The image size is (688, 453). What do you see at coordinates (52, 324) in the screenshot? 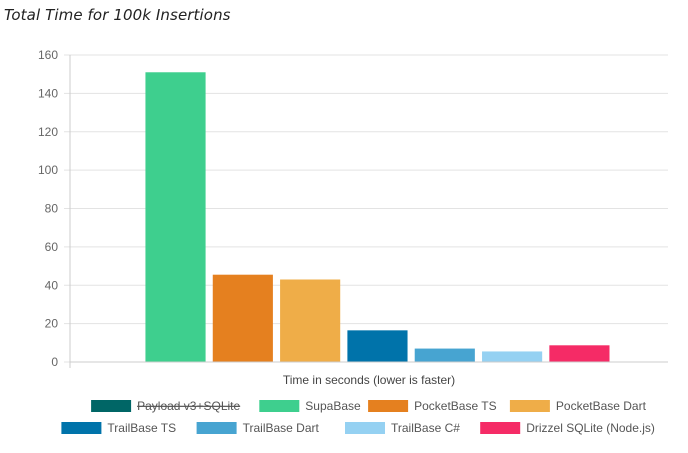
I see `y-tick-label: 20` at bounding box center [52, 324].